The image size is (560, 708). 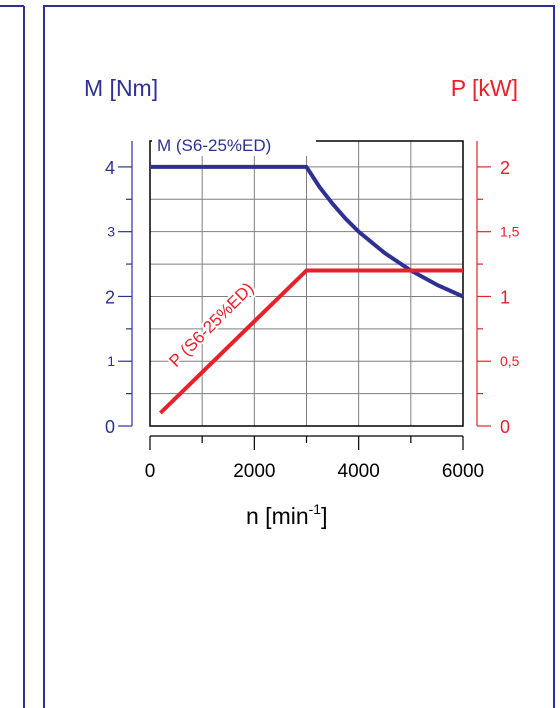 What do you see at coordinates (214, 145) in the screenshot?
I see `torque-series-label: M (S6-25%ED)` at bounding box center [214, 145].